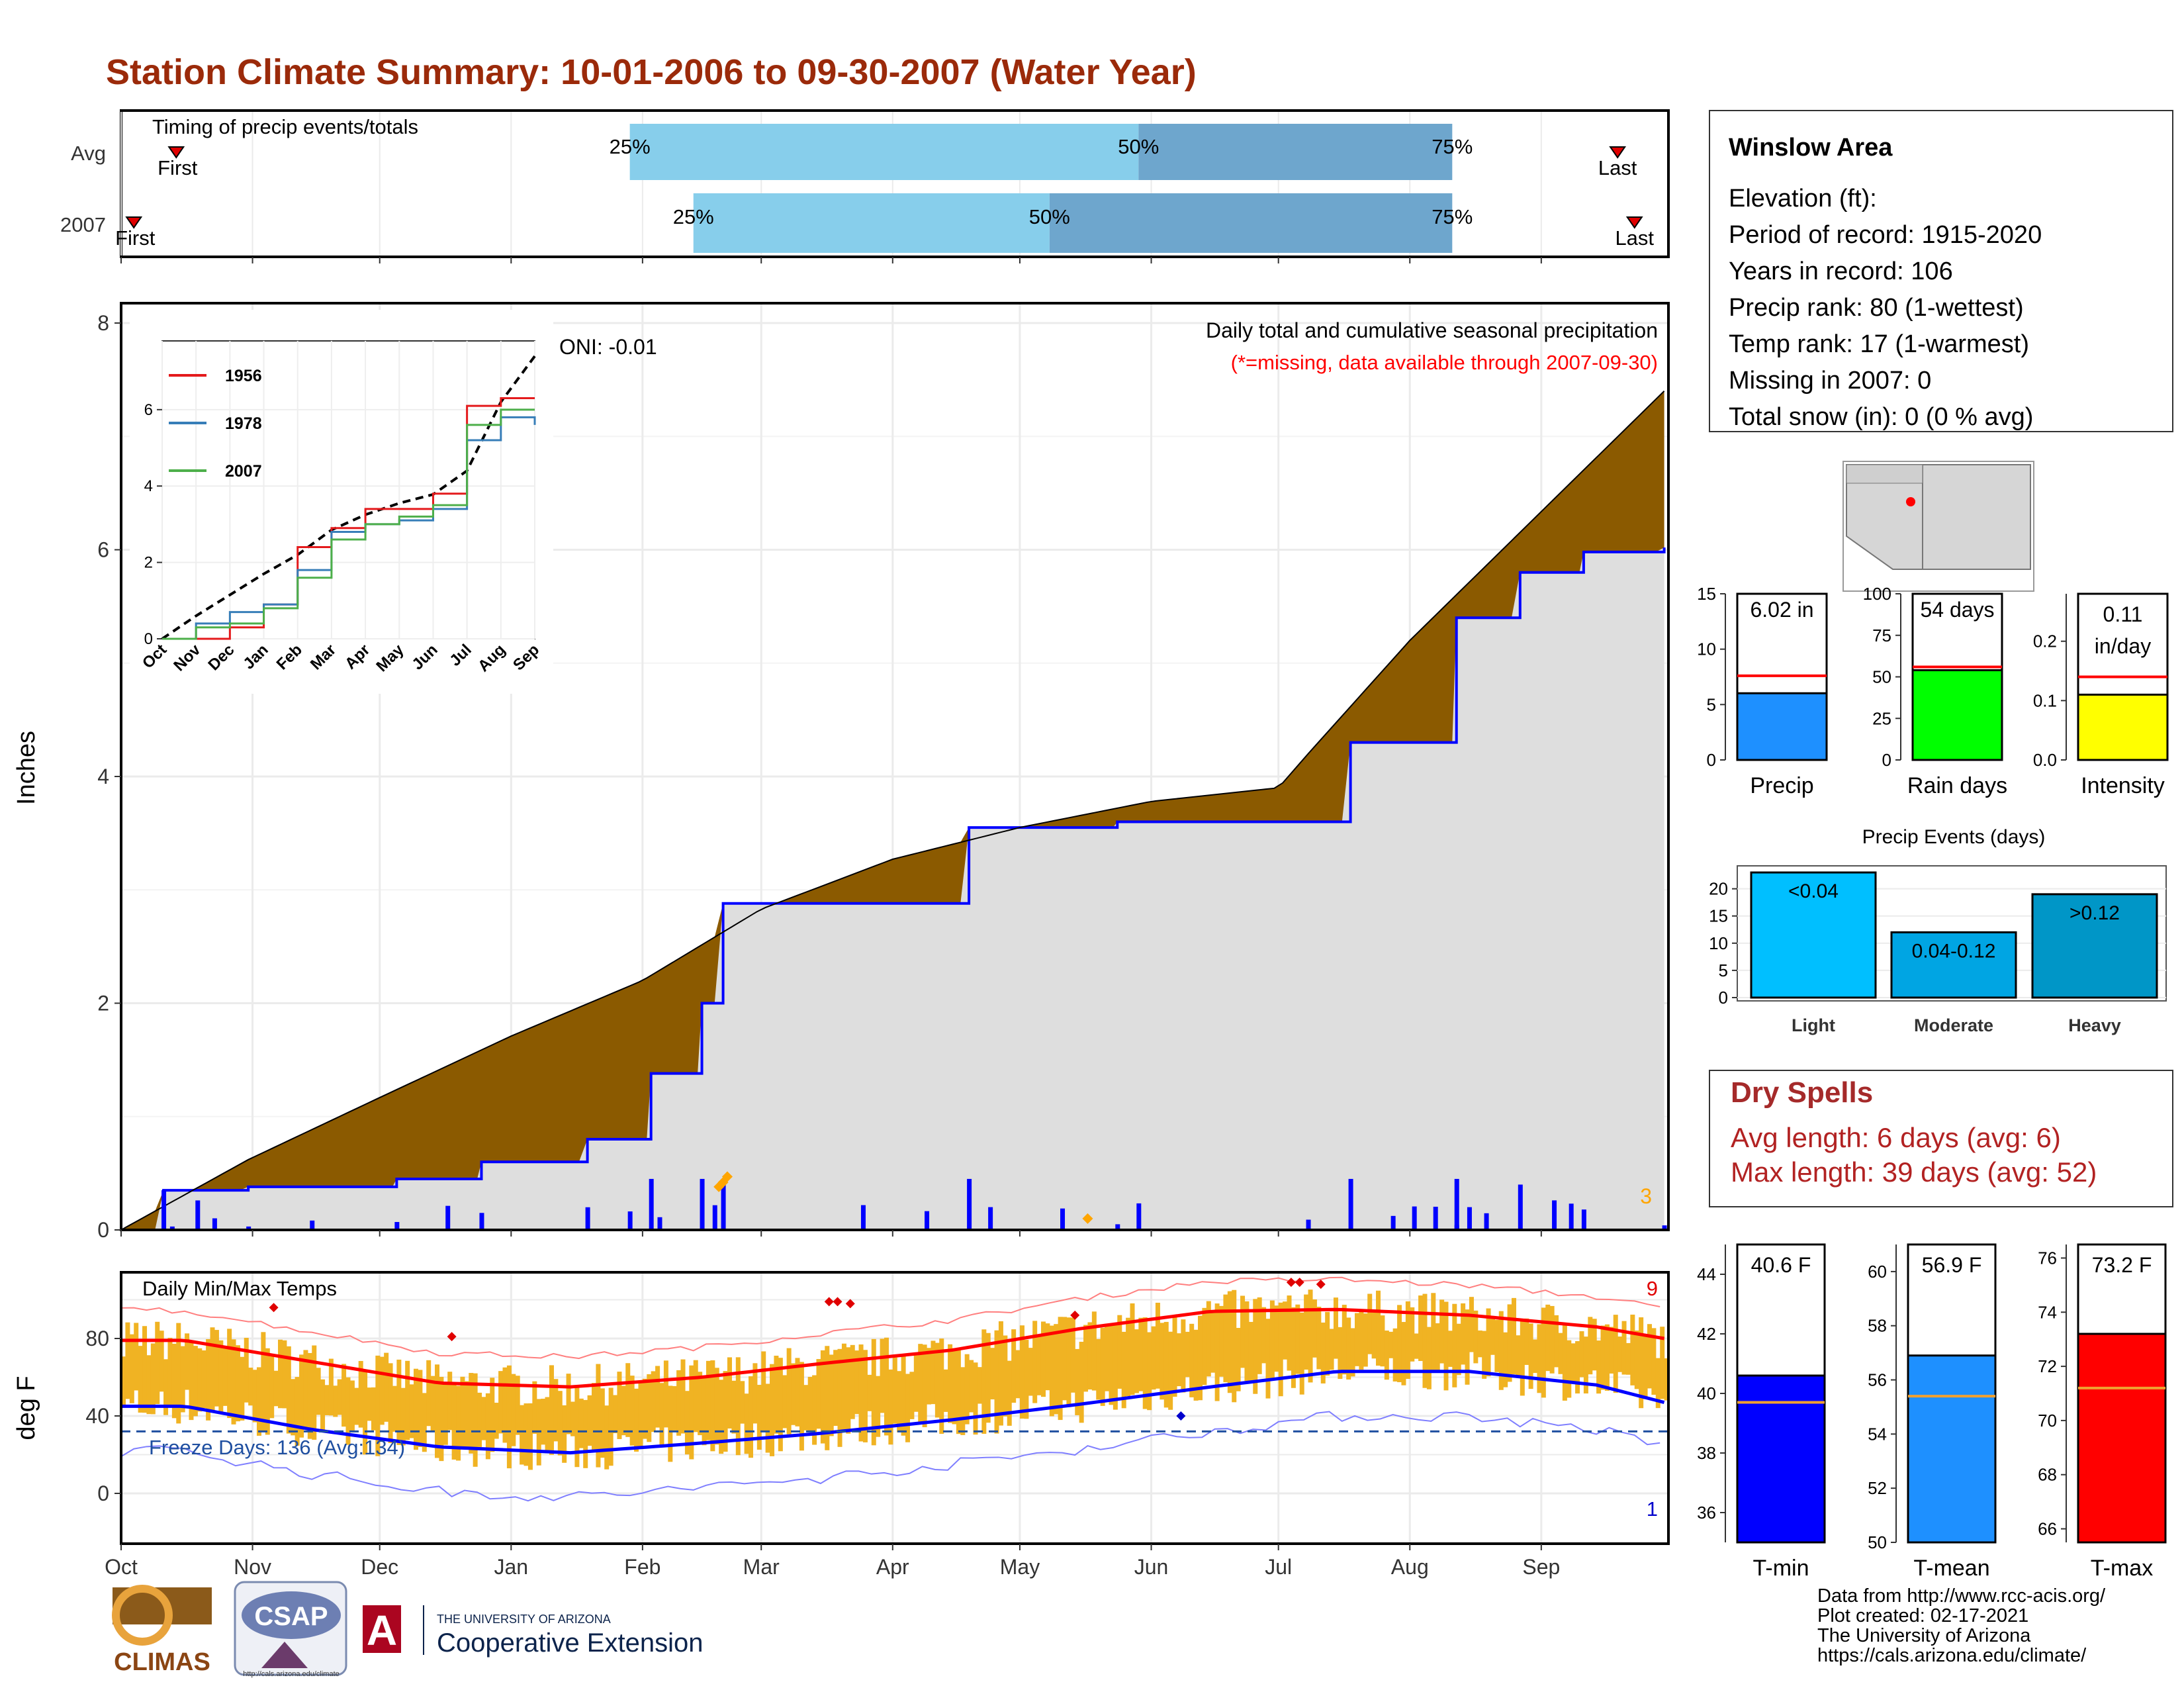 The image size is (2184, 1688). What do you see at coordinates (1879, 344) in the screenshot?
I see `station-temp-rank: Temp rank: 17 (1-warmest)` at bounding box center [1879, 344].